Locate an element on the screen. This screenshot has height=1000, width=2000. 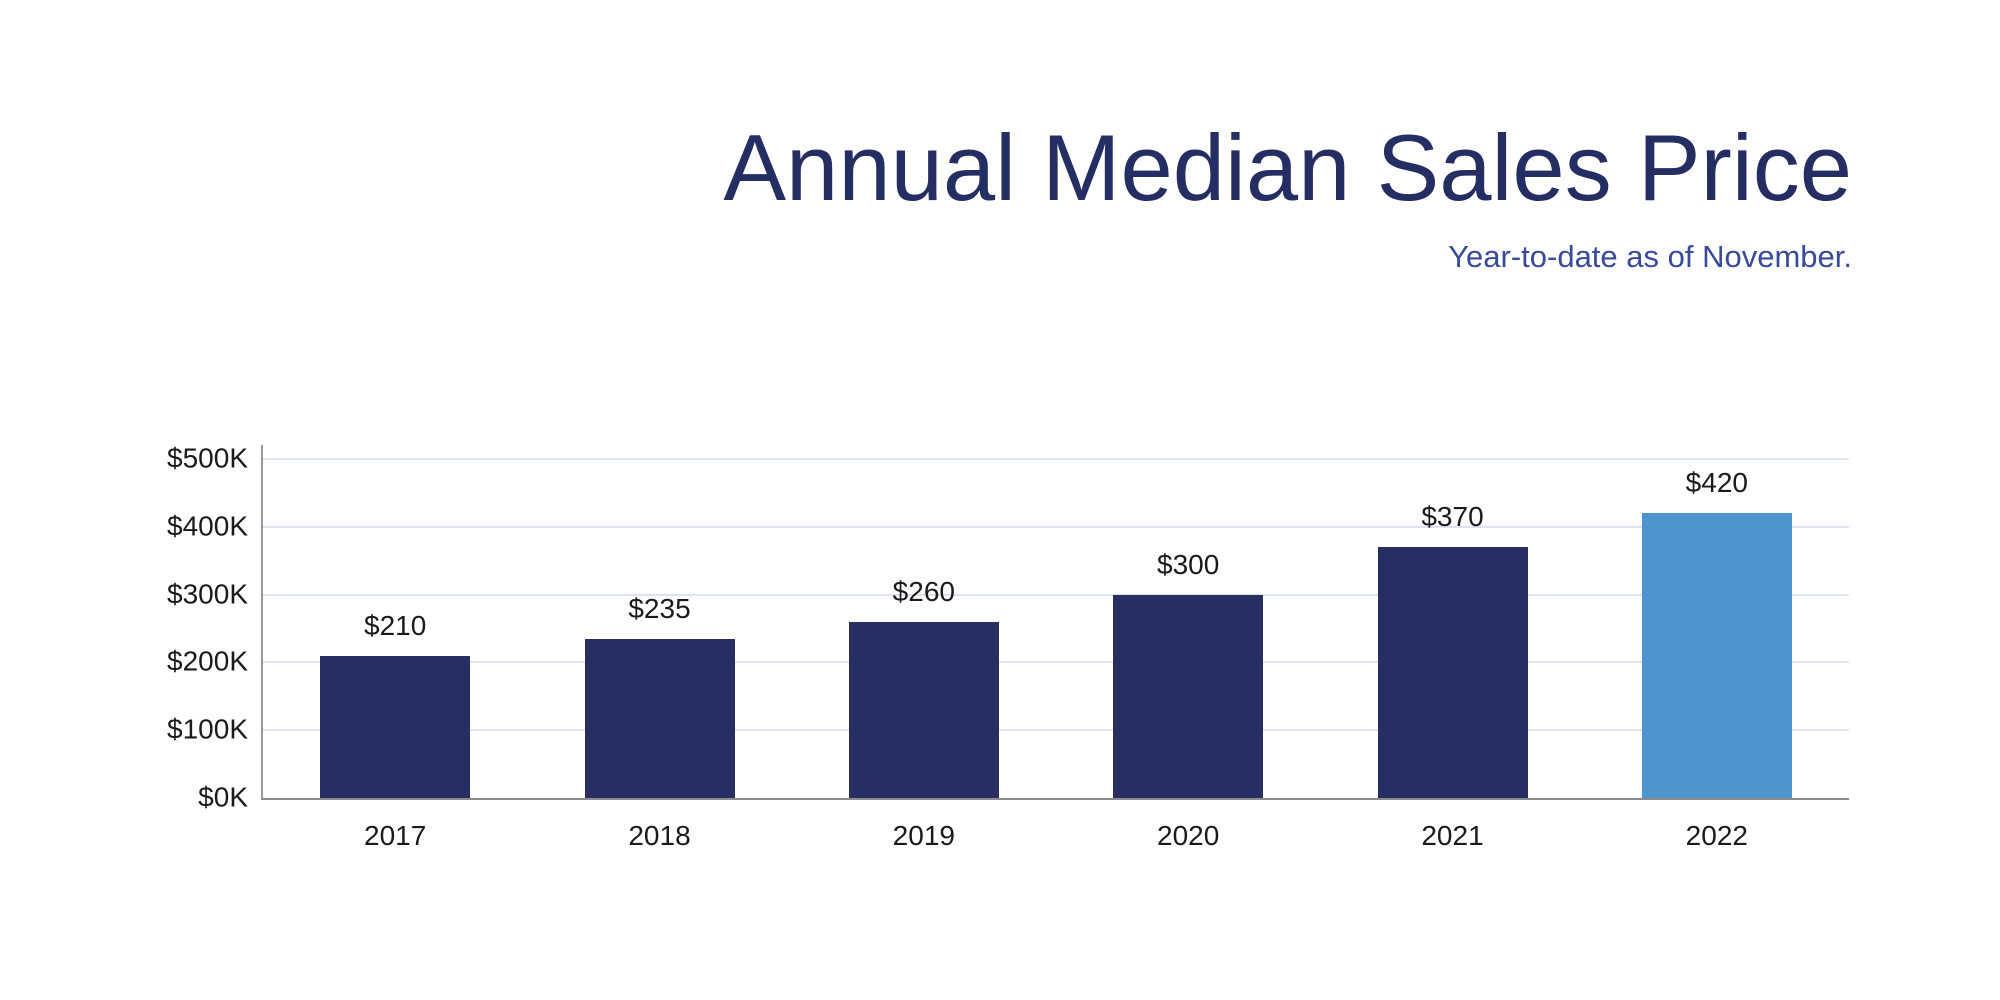
bar-2019 is located at coordinates (923, 709).